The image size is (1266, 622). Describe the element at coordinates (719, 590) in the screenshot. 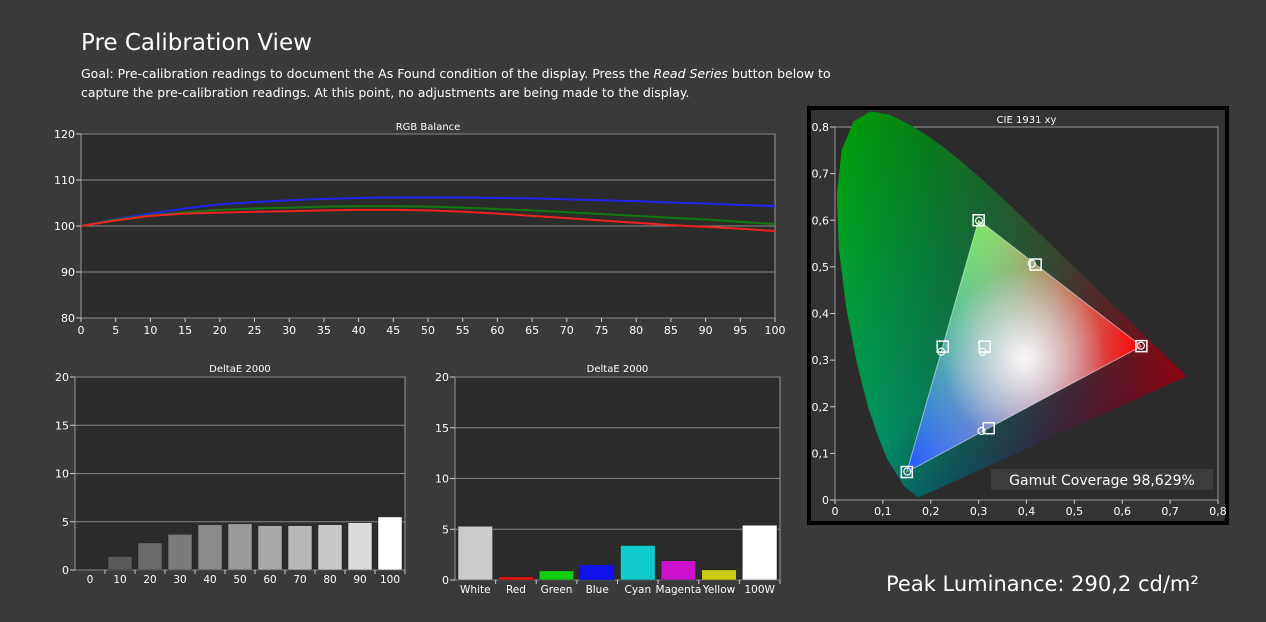

I see `color-deltae-xtick-label: Yellow` at that location.